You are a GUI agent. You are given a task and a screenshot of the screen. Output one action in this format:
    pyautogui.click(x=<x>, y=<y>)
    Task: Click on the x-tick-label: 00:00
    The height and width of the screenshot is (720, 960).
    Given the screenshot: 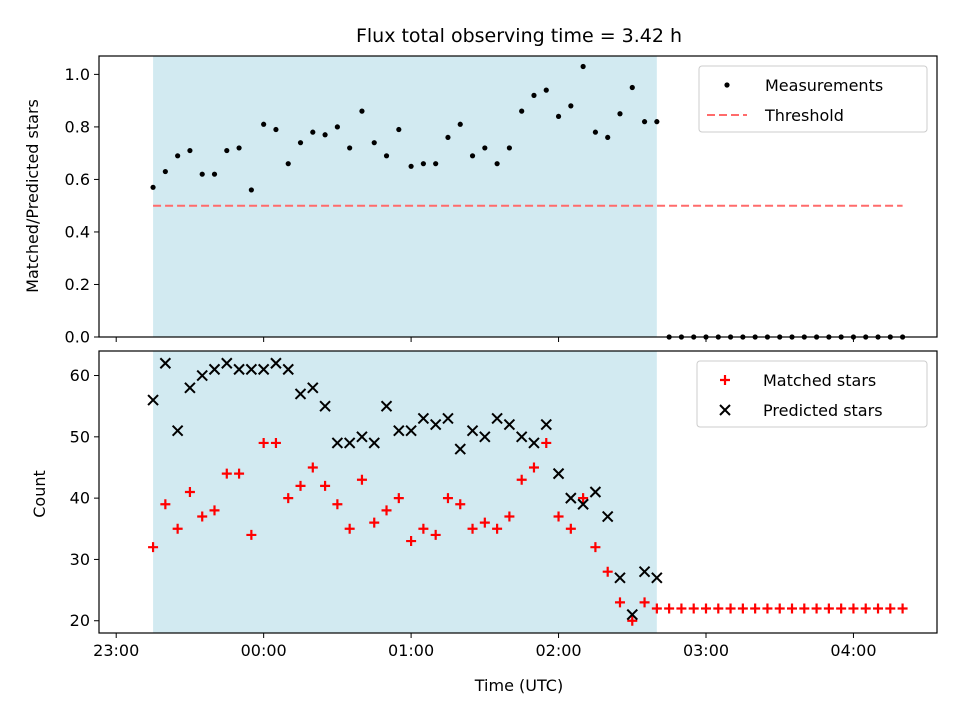 What is the action you would take?
    pyautogui.click(x=264, y=650)
    